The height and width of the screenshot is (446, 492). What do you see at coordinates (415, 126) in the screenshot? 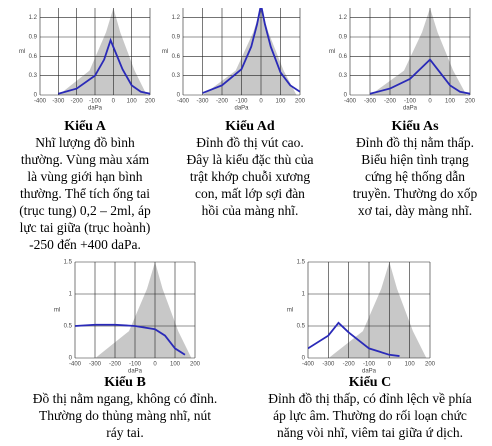
I see `panel-title: Kiểu As` at bounding box center [415, 126].